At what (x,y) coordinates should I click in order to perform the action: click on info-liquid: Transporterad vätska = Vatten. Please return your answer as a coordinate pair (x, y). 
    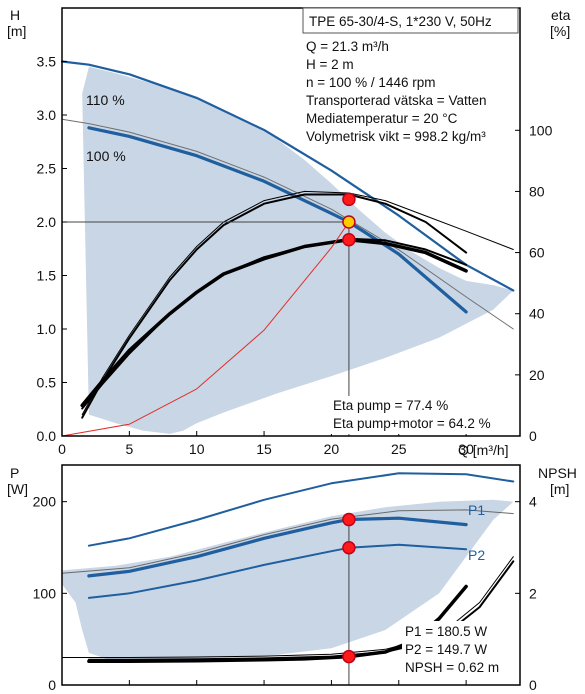
    Looking at the image, I should click on (396, 100).